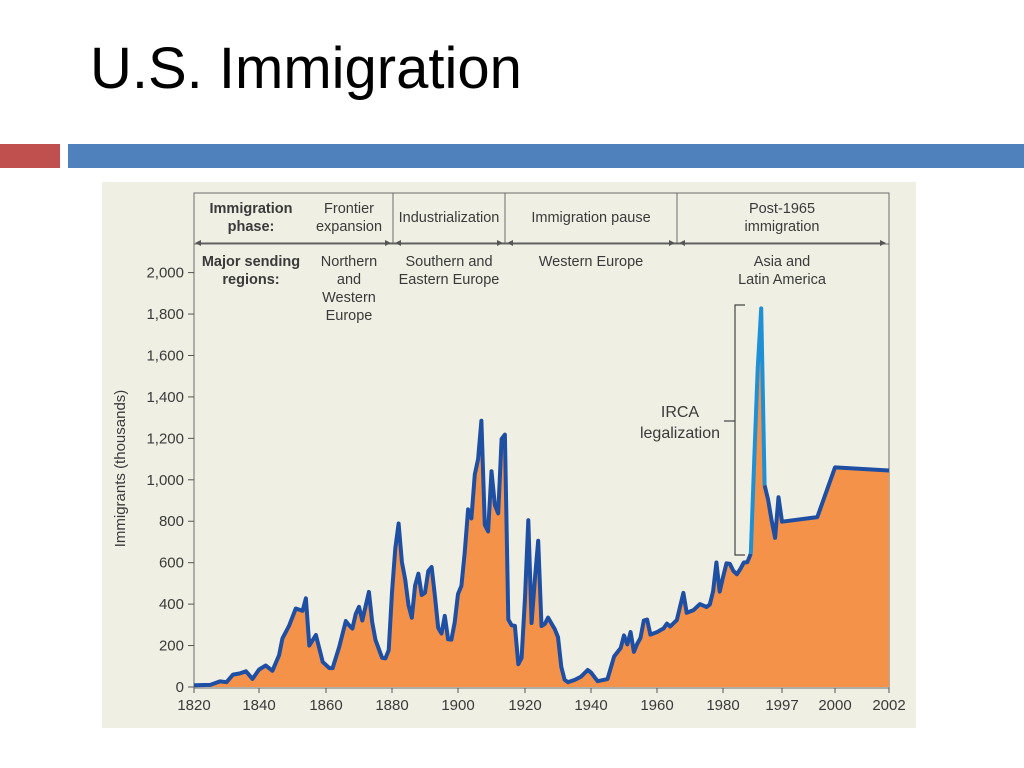 The height and width of the screenshot is (768, 1024). What do you see at coordinates (251, 262) in the screenshot?
I see `regions-label: Major sending` at bounding box center [251, 262].